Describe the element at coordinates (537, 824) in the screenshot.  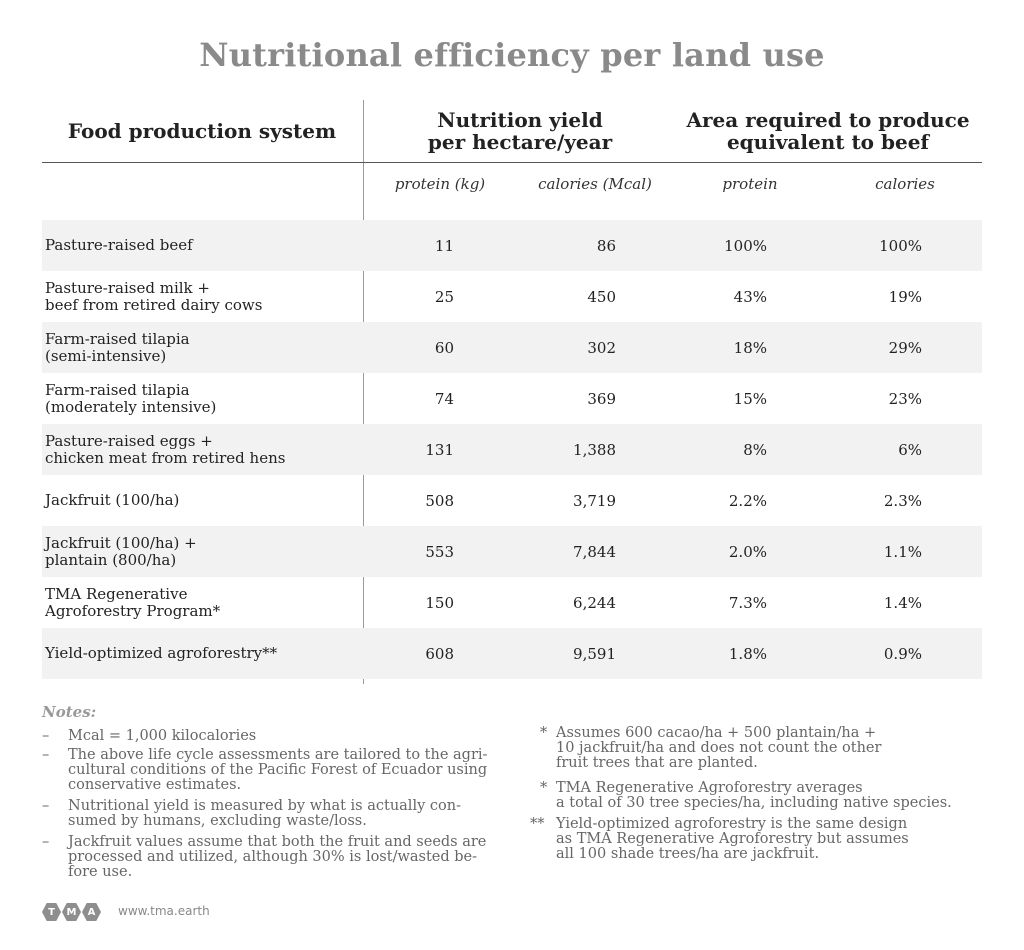
I see `note-marker: **` at that location.